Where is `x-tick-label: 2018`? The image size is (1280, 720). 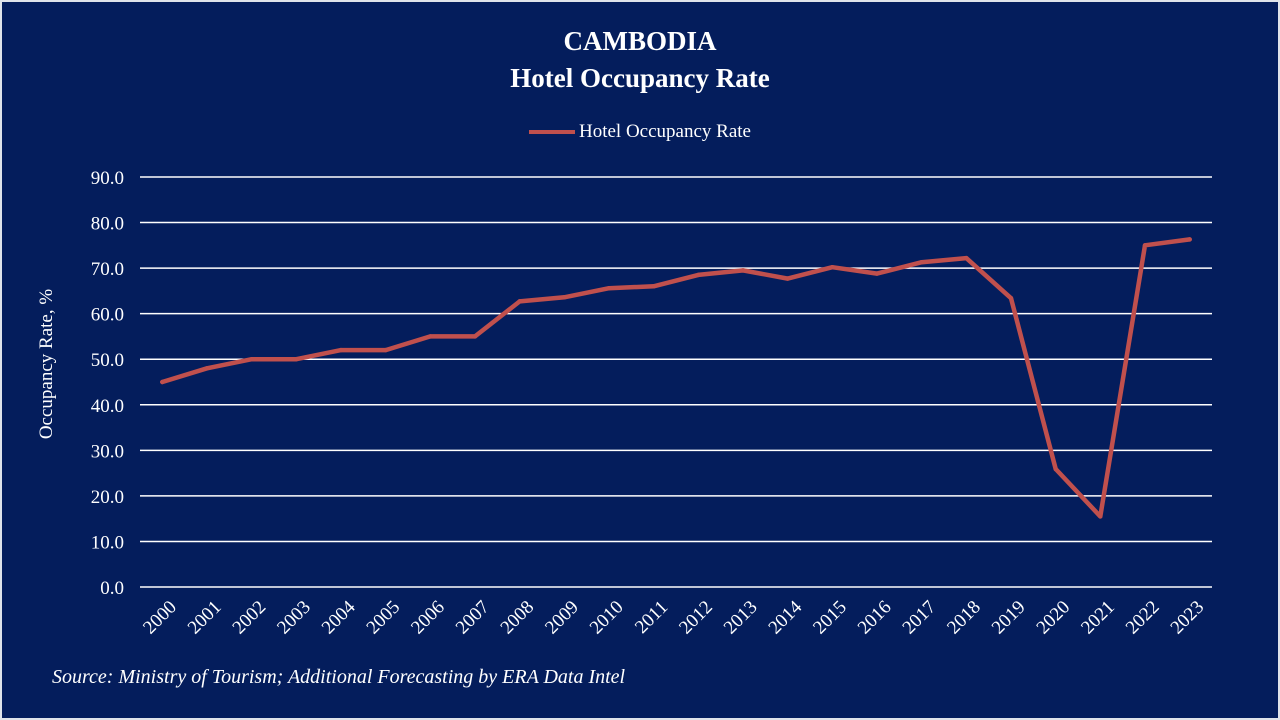 x-tick-label: 2018 is located at coordinates (964, 618).